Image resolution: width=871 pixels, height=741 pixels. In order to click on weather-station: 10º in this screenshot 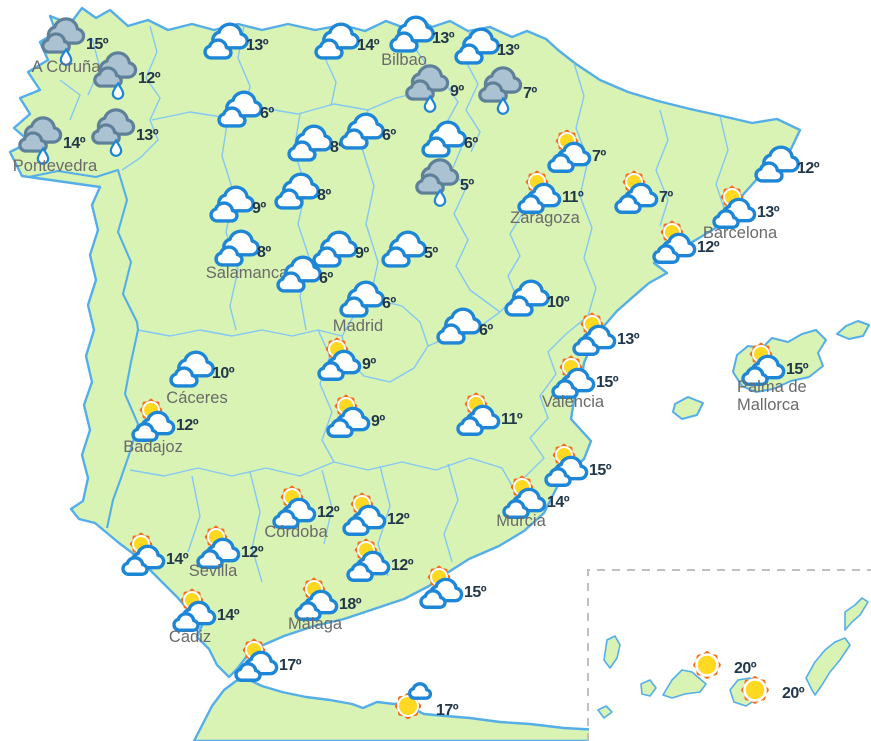, I will do `click(538, 298)`.